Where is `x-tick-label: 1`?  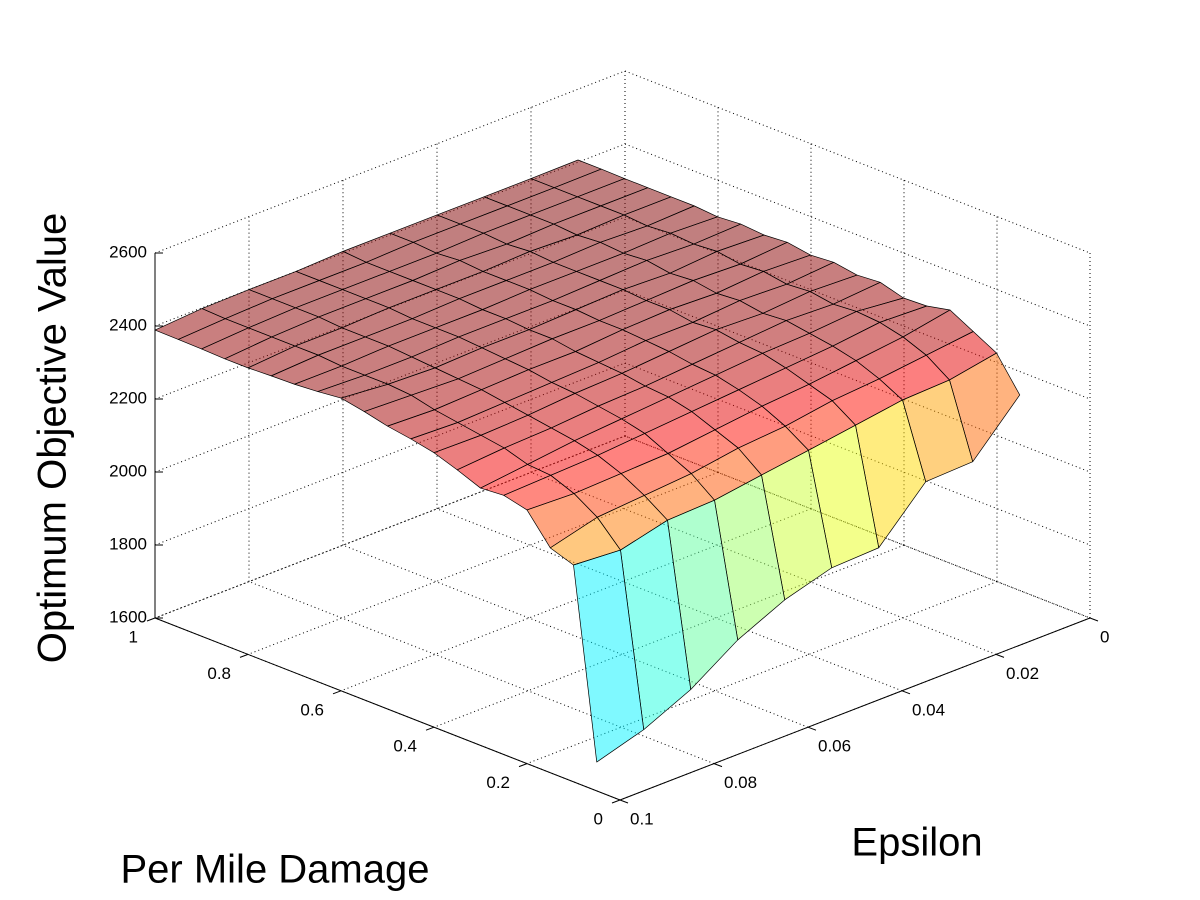 x-tick-label: 1 is located at coordinates (133, 636).